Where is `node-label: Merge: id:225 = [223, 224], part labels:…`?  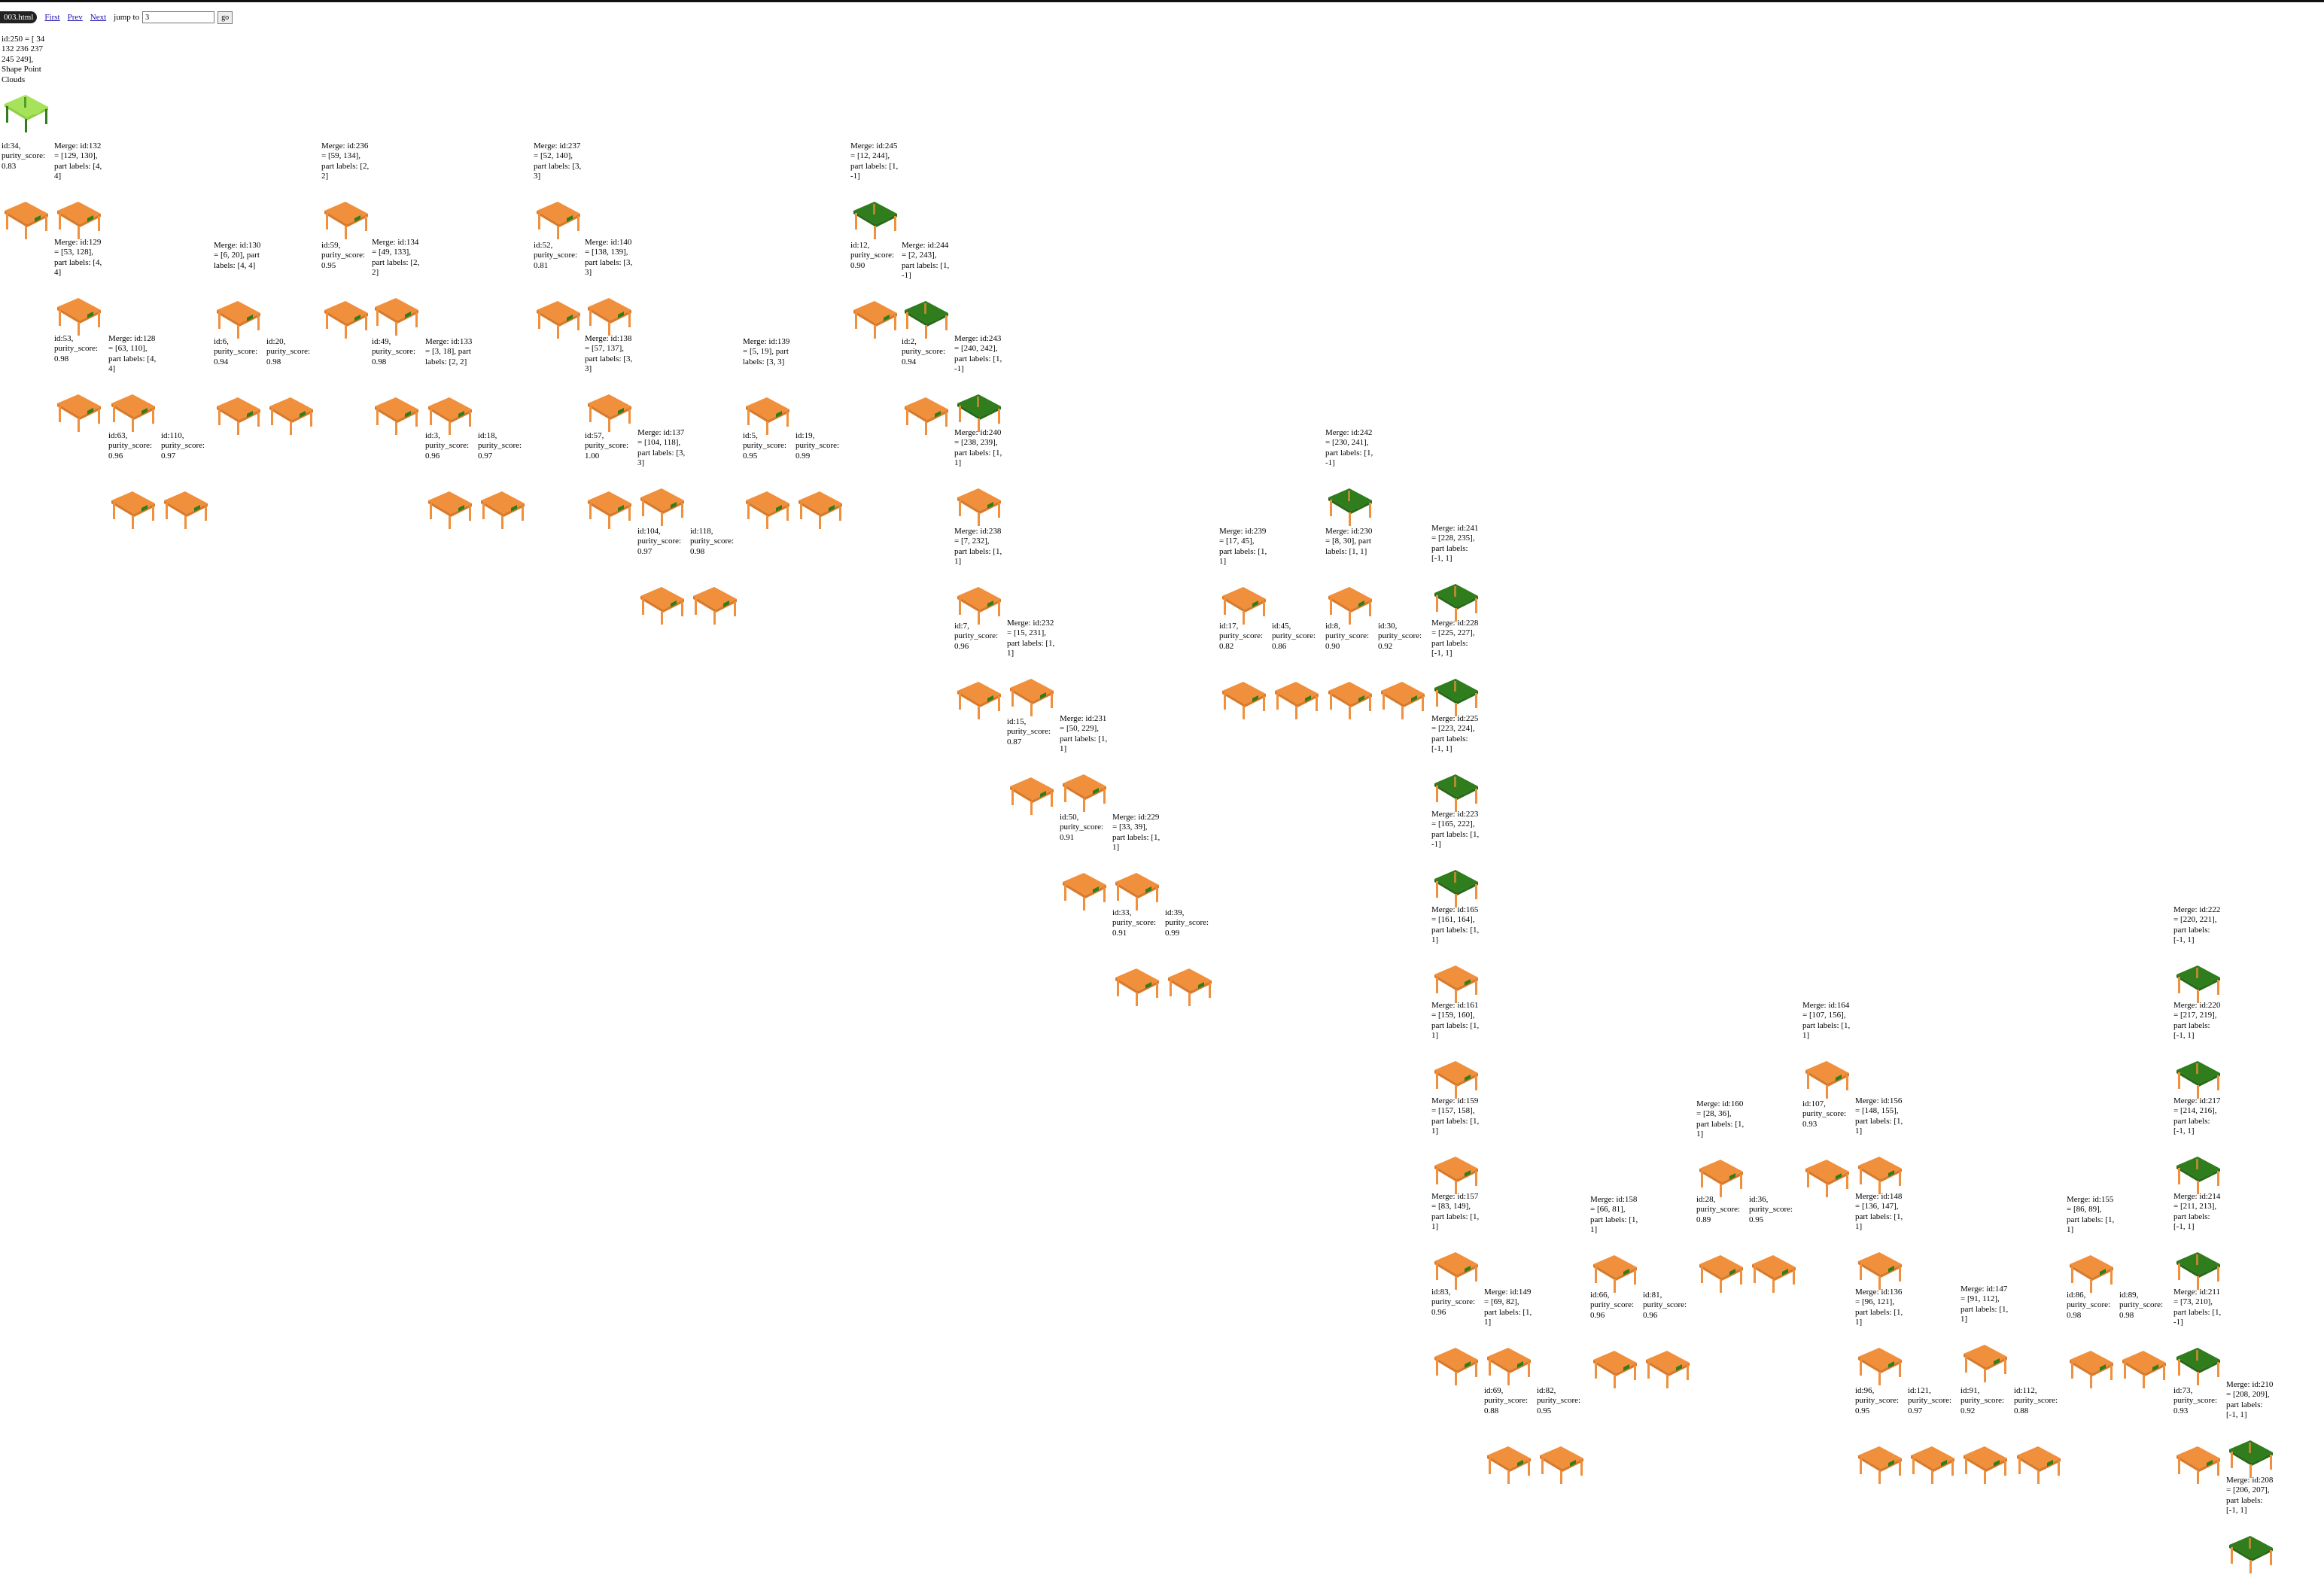
node-label: Merge: id:225 = [223, 224], part labels:… is located at coordinates (1455, 734).